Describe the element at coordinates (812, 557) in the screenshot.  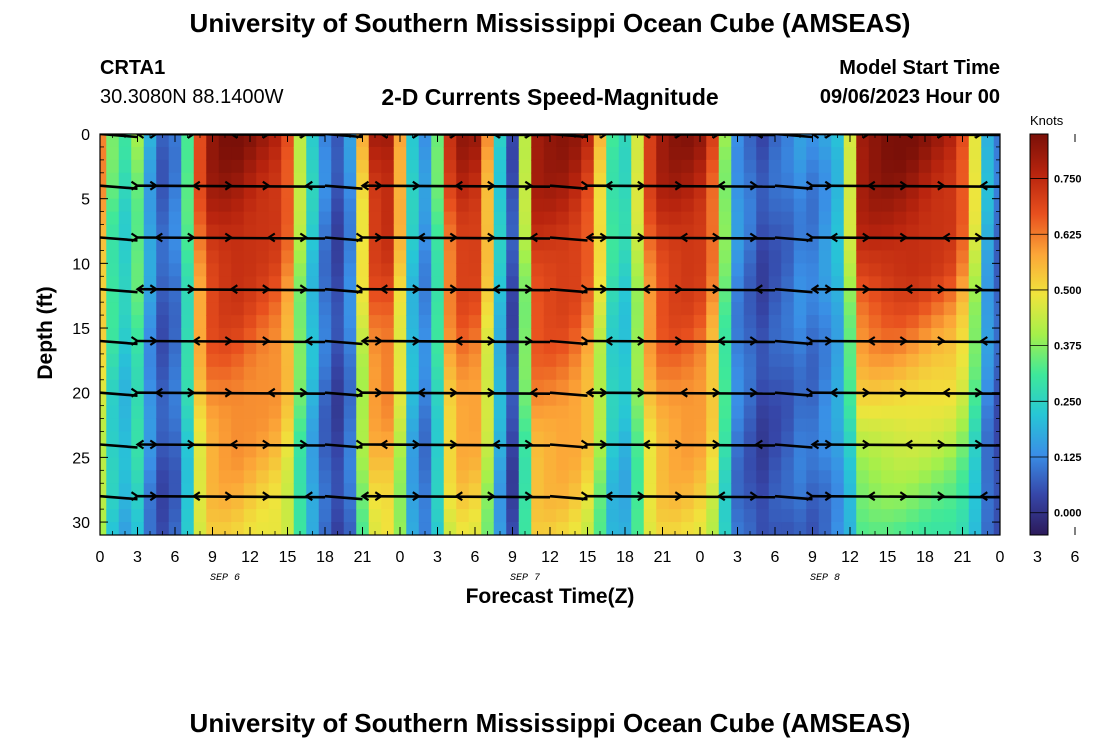
I see `x-tick-label: 9` at that location.